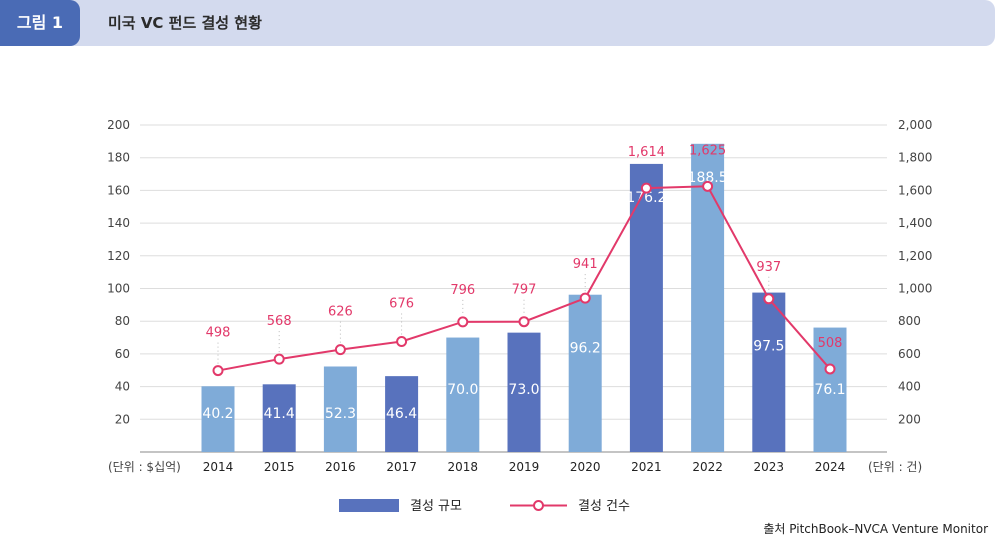 This screenshot has width=1000, height=539. I want to click on y-right-tick-label: 1,600, so click(915, 190).